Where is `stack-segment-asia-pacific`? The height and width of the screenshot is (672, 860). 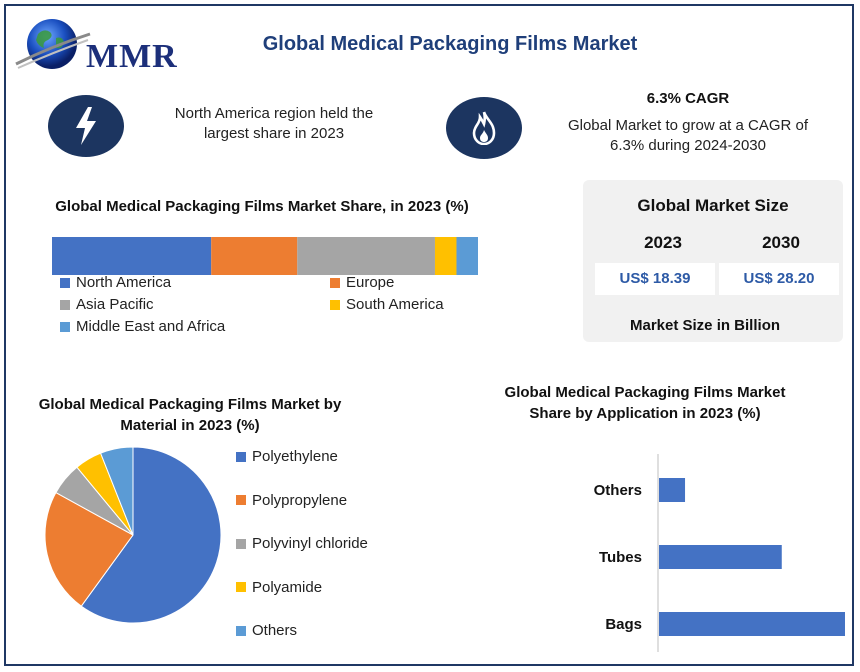
stack-segment-asia-pacific is located at coordinates (366, 256).